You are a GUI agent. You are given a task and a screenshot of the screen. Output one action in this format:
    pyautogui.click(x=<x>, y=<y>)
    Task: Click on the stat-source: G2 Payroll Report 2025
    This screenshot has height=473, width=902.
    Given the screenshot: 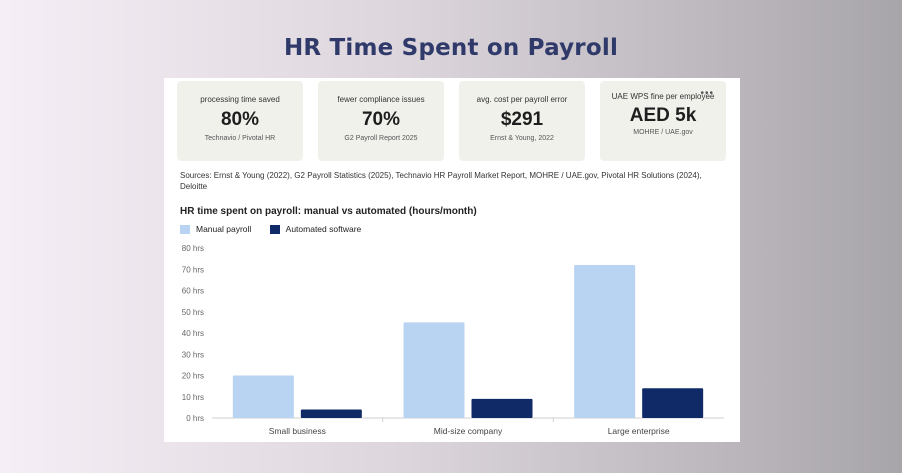 What is the action you would take?
    pyautogui.click(x=381, y=138)
    